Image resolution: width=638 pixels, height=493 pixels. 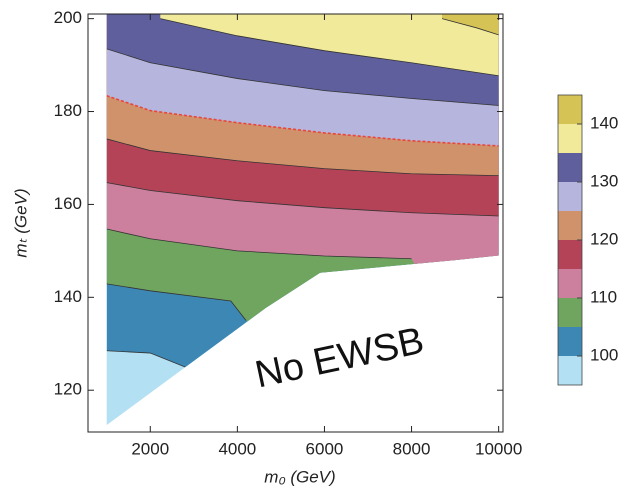 I want to click on x-tick-label: 2000, so click(x=150, y=448).